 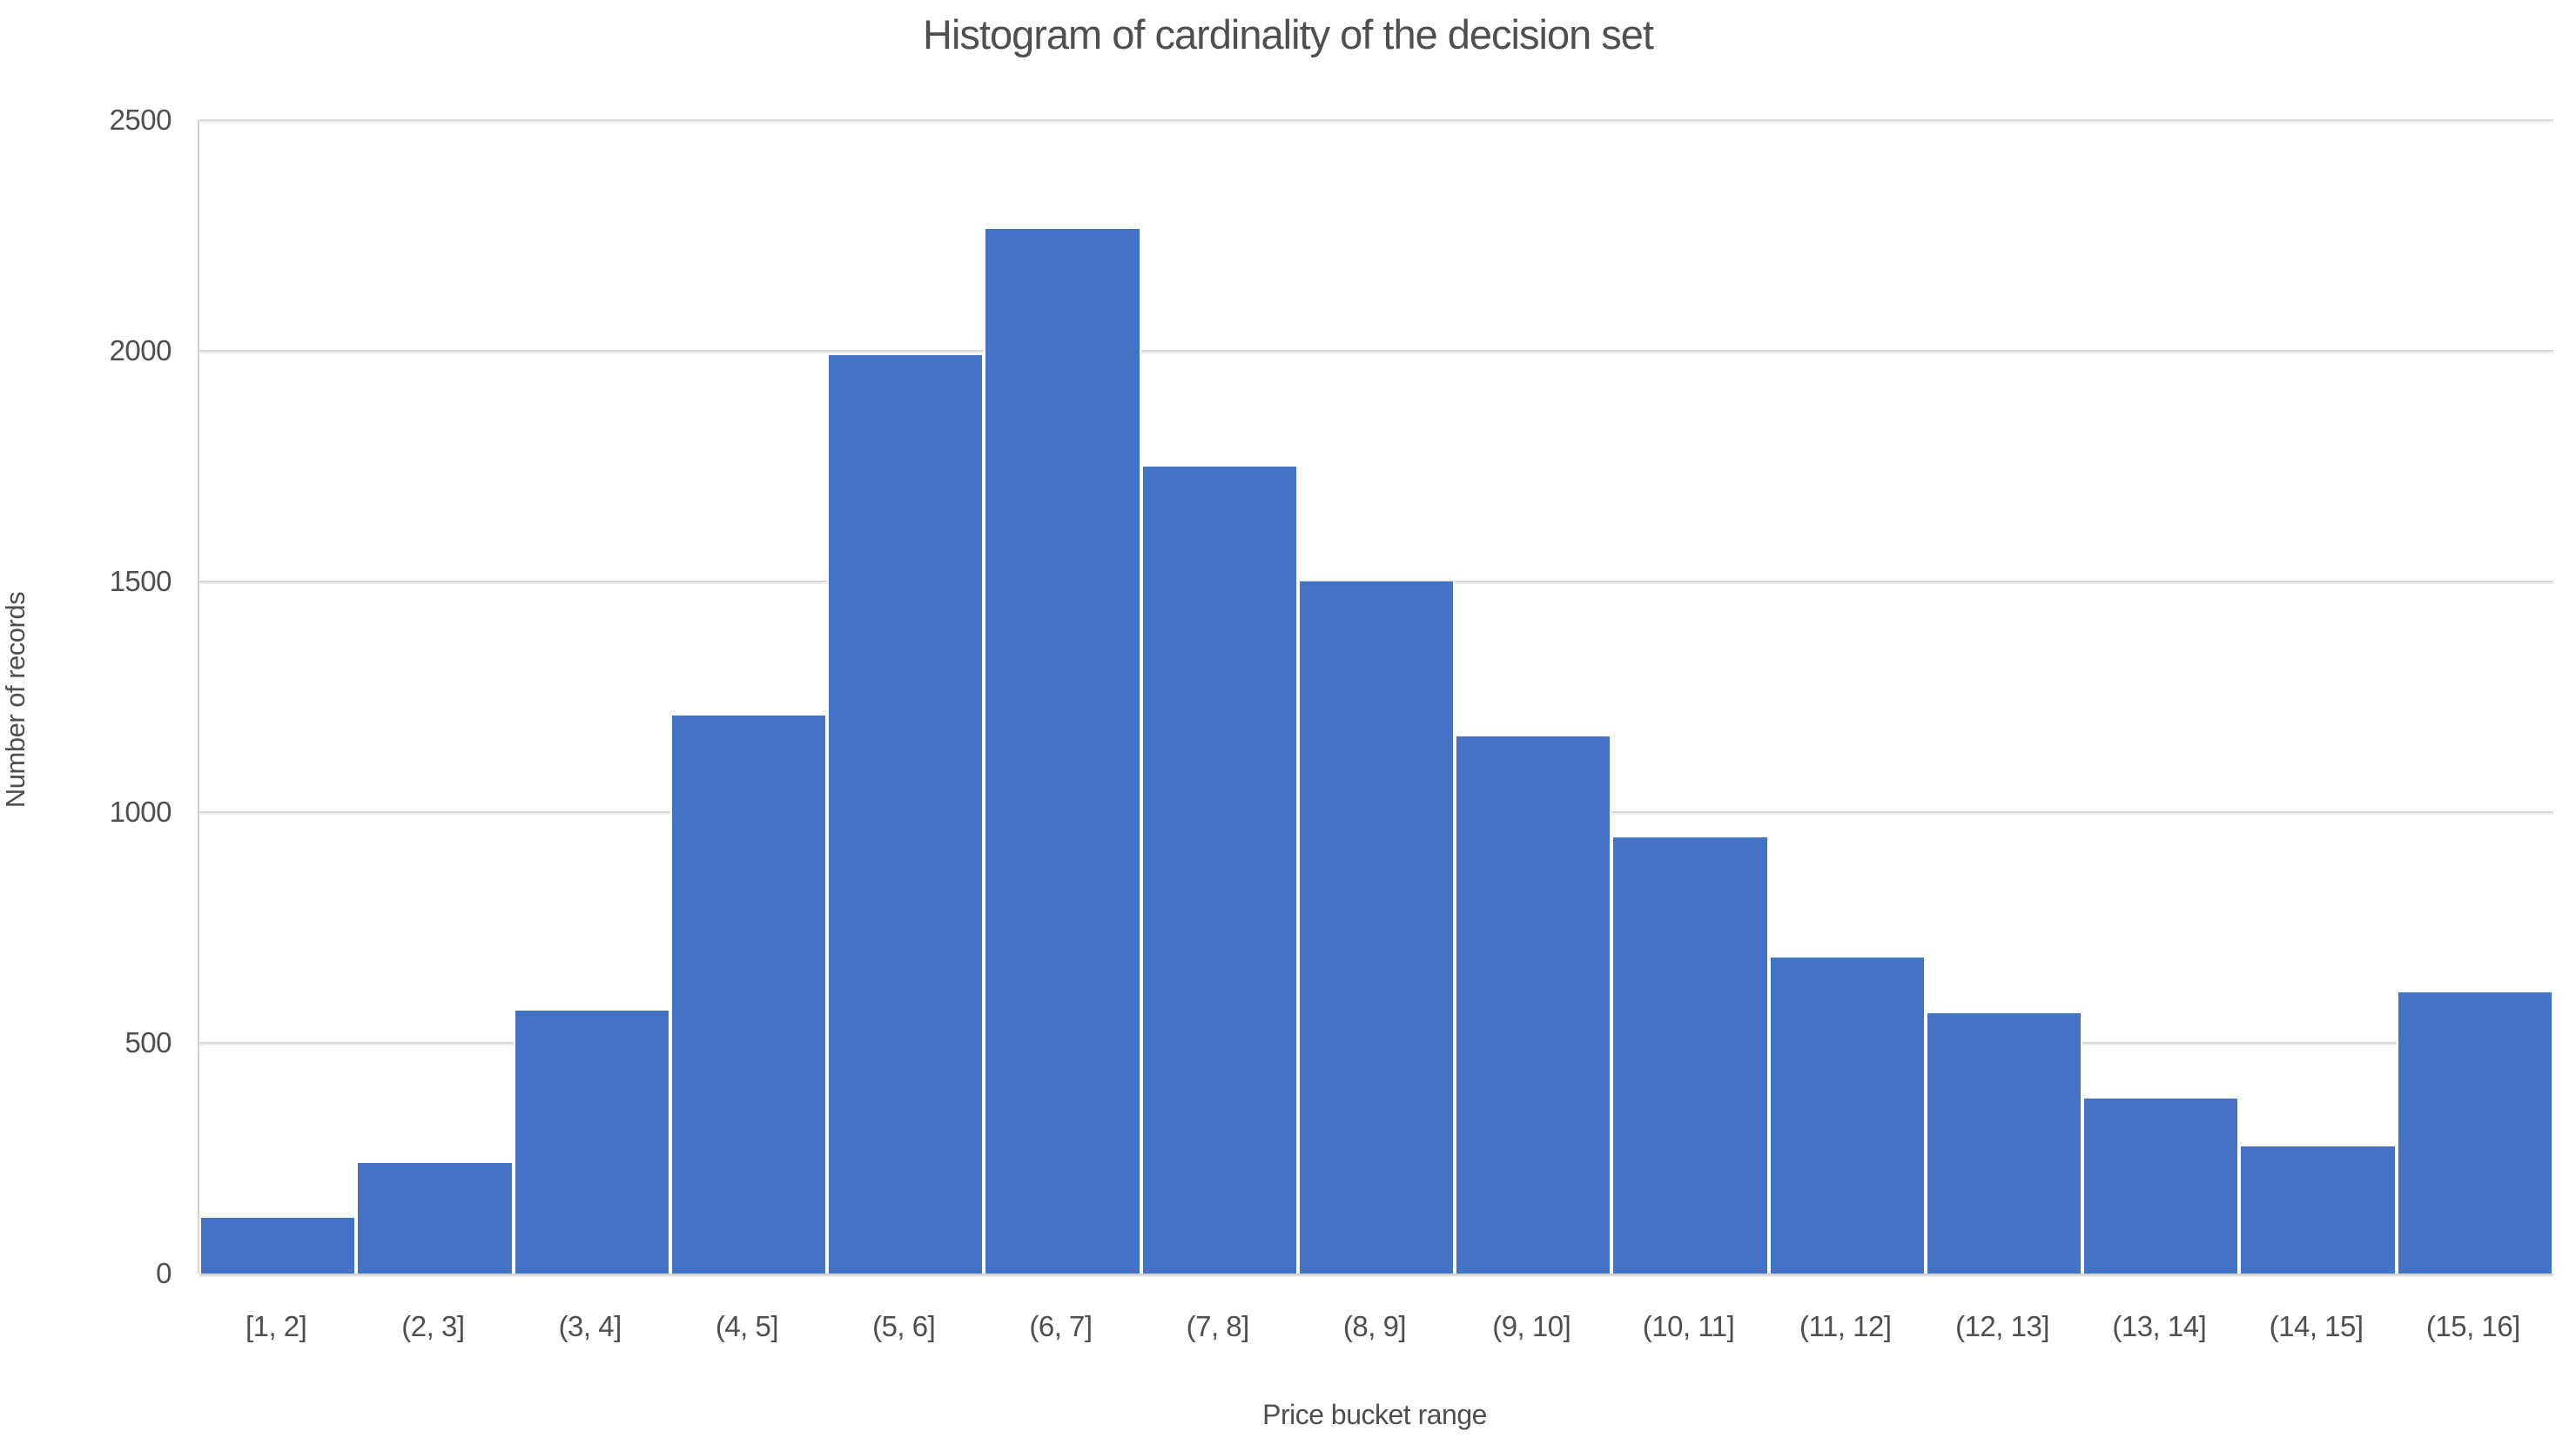 What do you see at coordinates (276, 1326) in the screenshot?
I see `x-tick-label: [1, 2]` at bounding box center [276, 1326].